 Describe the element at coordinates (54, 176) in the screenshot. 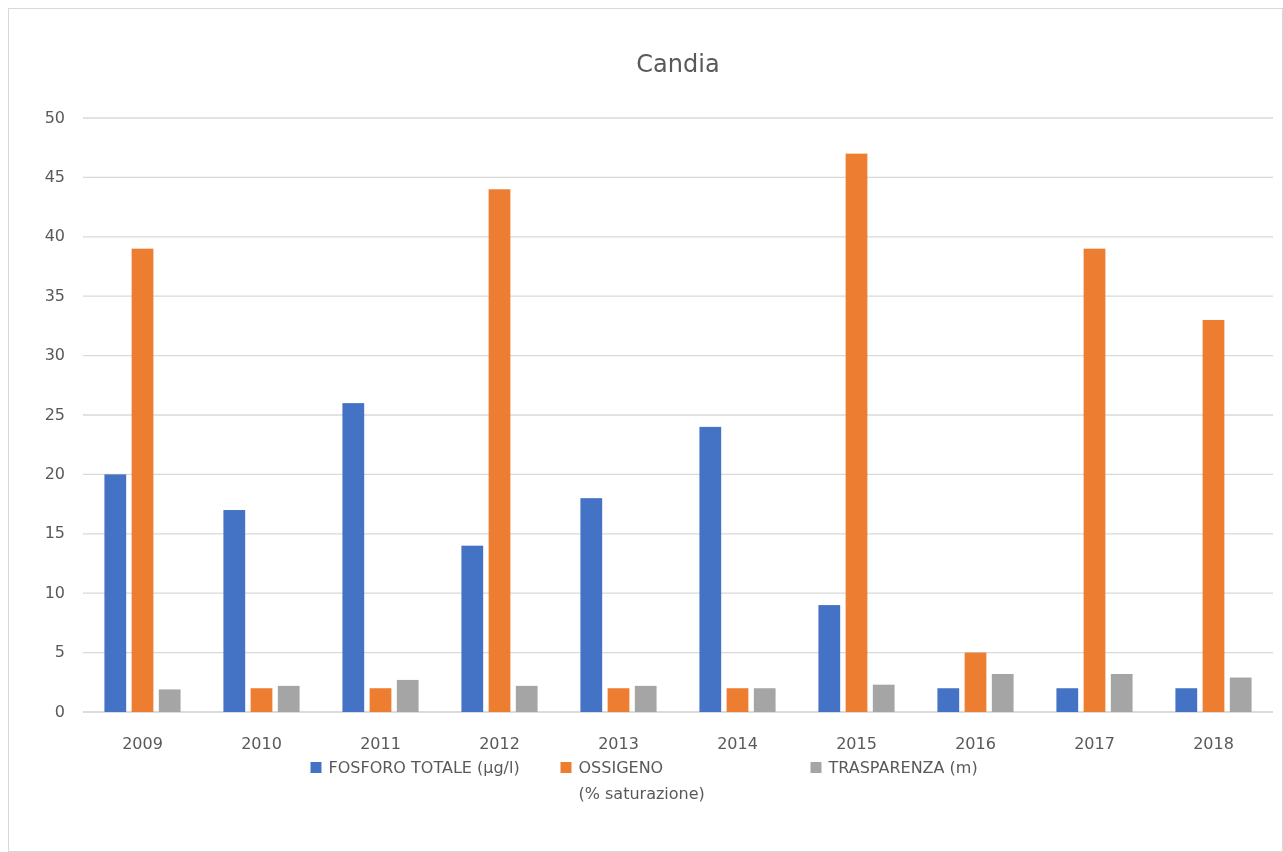

I see `y-tick-label: 45` at that location.